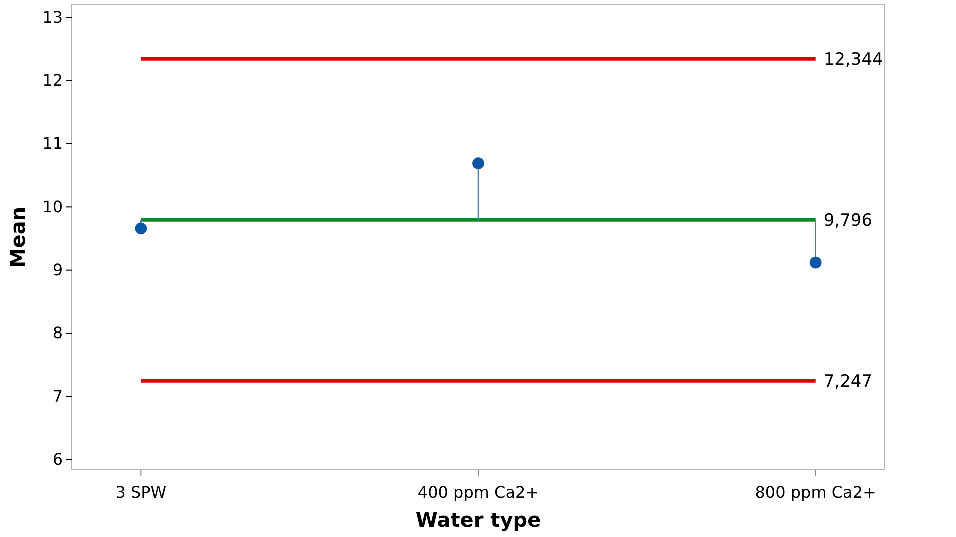 Image resolution: width=956 pixels, height=537 pixels. I want to click on ref-line-label: 7,247, so click(848, 382).